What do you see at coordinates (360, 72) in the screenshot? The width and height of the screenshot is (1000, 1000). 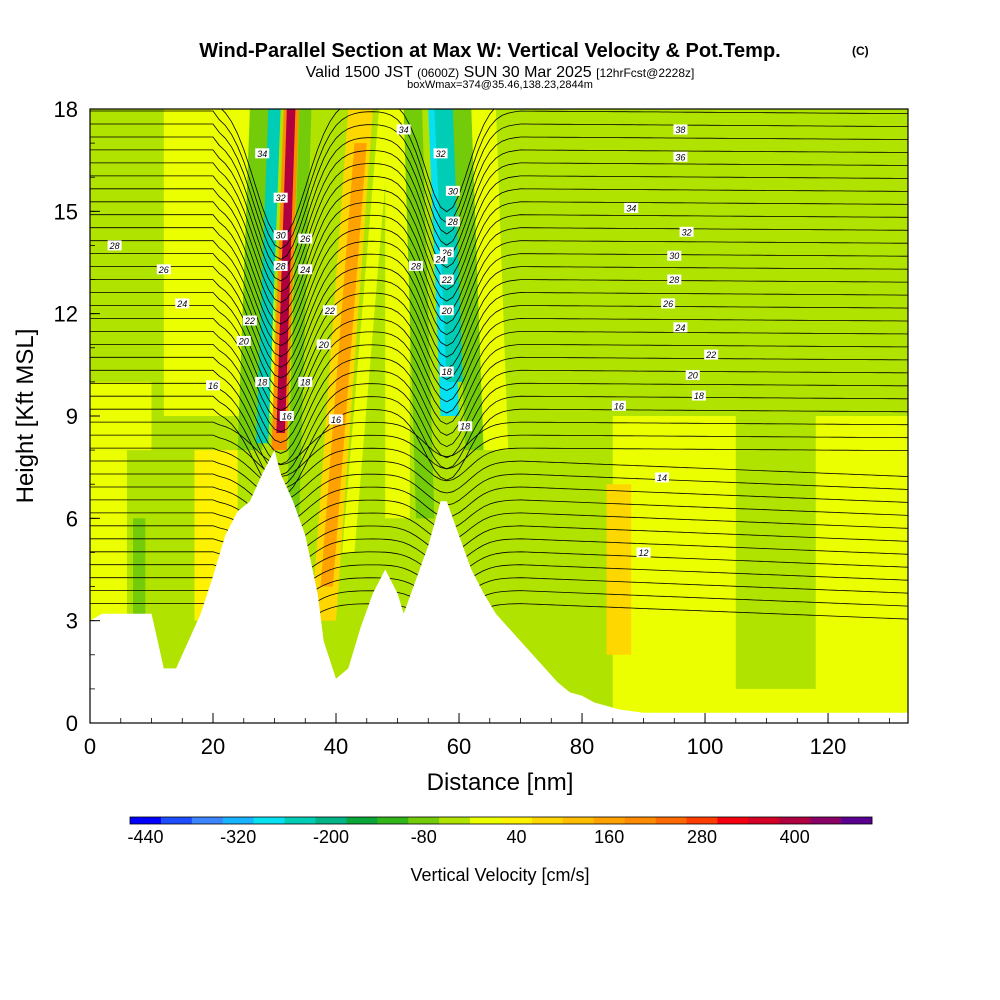 I see `valid-prefix: Valid 1500 JST` at bounding box center [360, 72].